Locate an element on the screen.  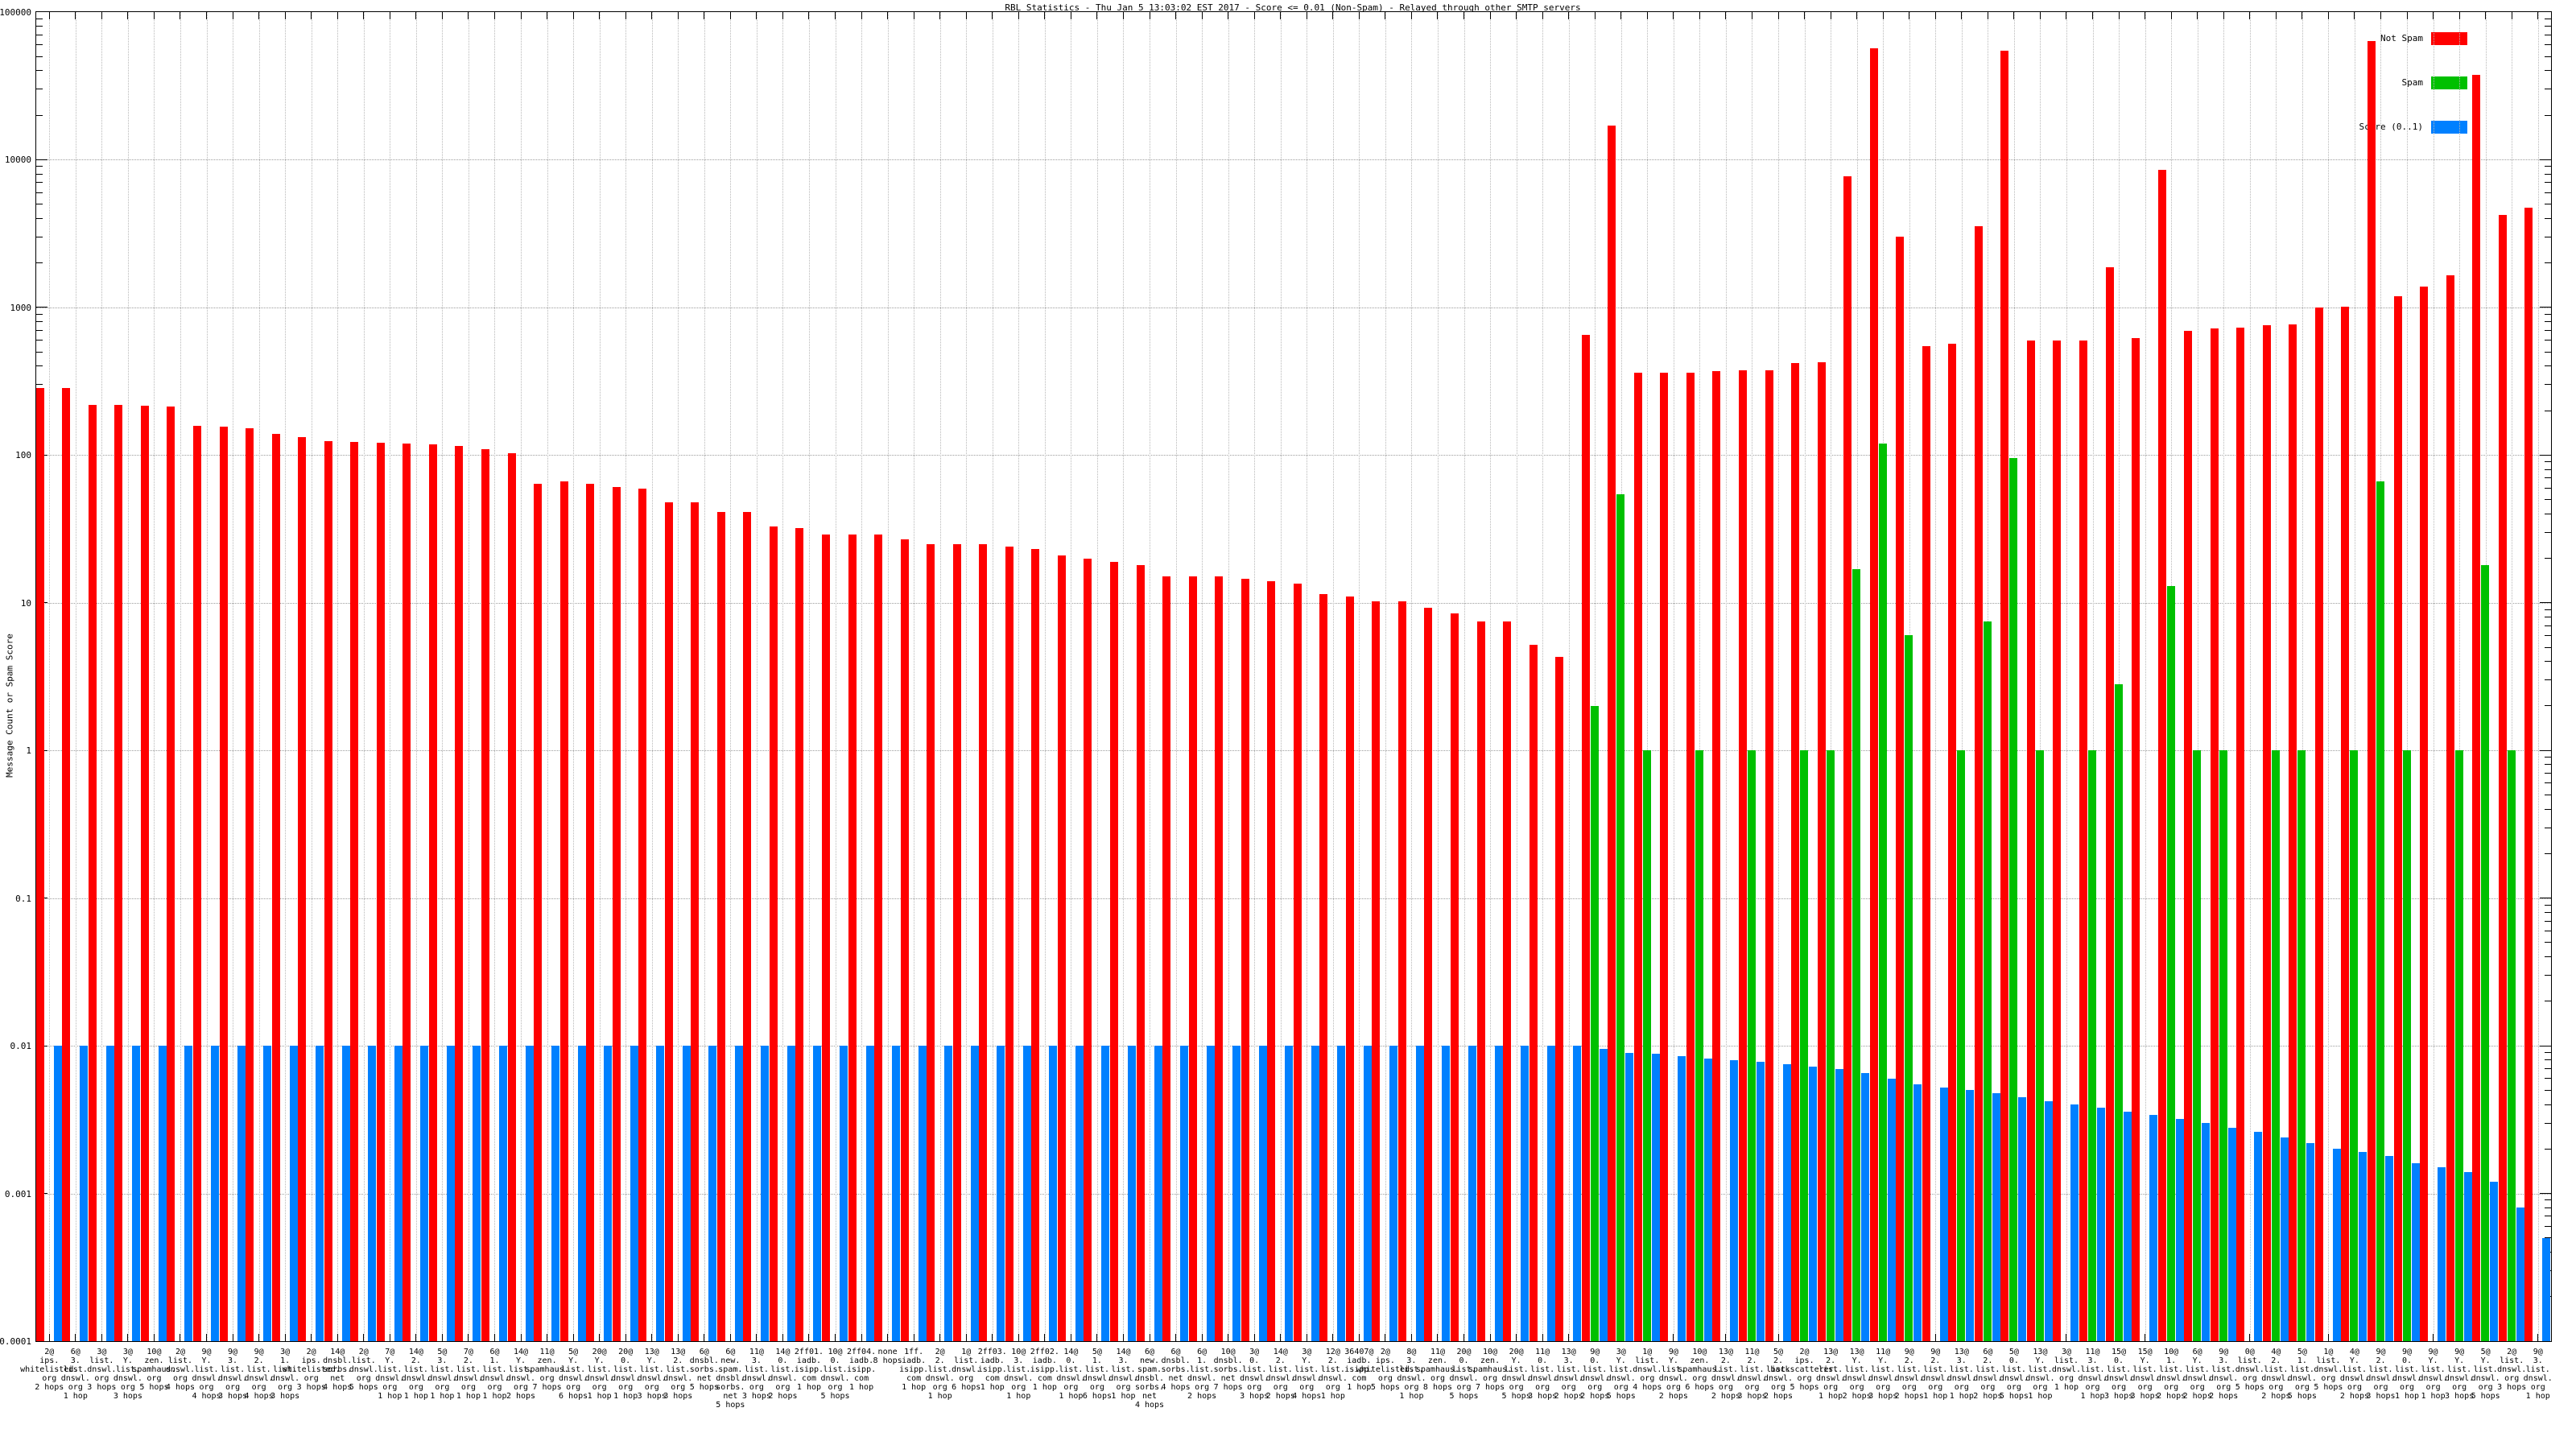
x-tick-label: 5@ 3. list. dnswl. org 1 hop is located at coordinates (442, 1374).